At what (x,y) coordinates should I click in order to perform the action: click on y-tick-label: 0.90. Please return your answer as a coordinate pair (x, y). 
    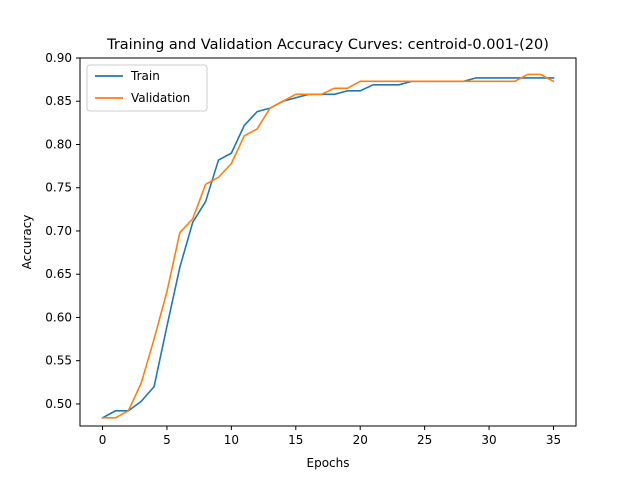
    Looking at the image, I should click on (58, 58).